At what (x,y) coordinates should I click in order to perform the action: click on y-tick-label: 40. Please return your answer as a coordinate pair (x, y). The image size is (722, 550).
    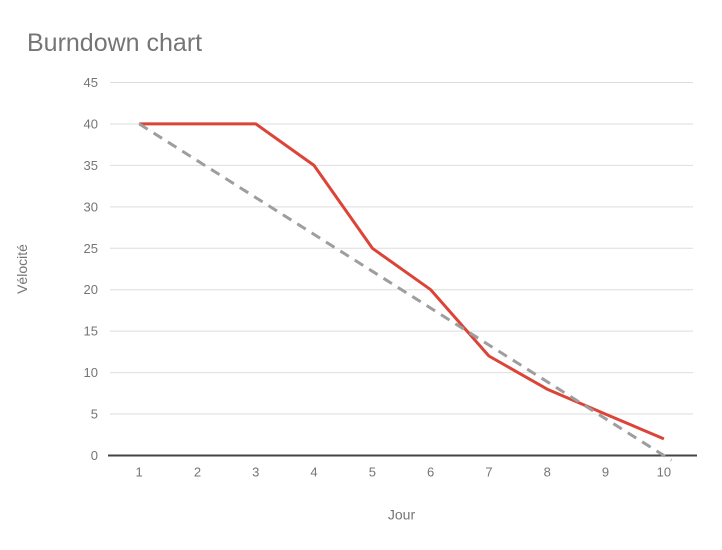
    Looking at the image, I should click on (91, 123).